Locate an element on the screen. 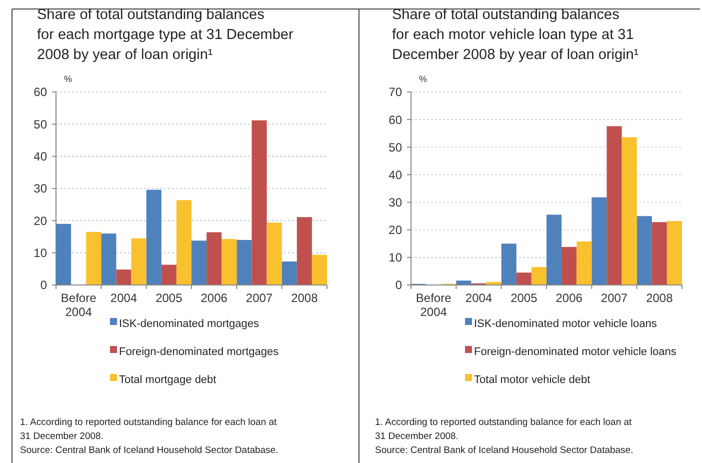  y-tick-label: 70 is located at coordinates (395, 92).